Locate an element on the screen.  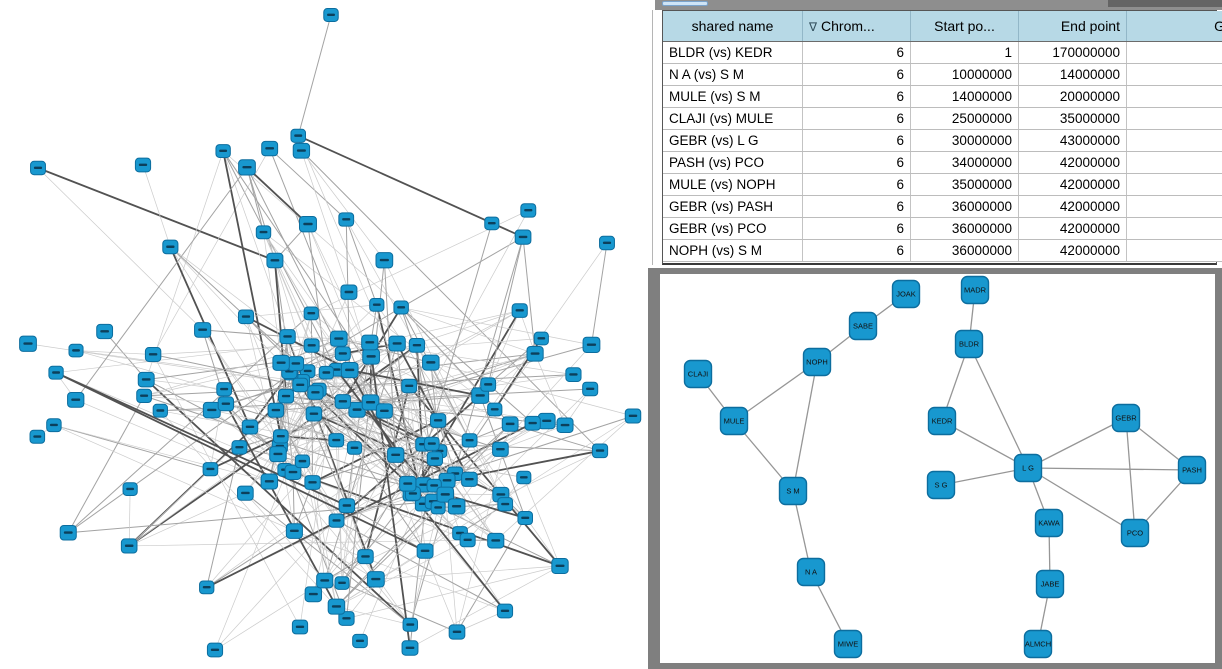
column-header-0: shared name is located at coordinates (733, 26).